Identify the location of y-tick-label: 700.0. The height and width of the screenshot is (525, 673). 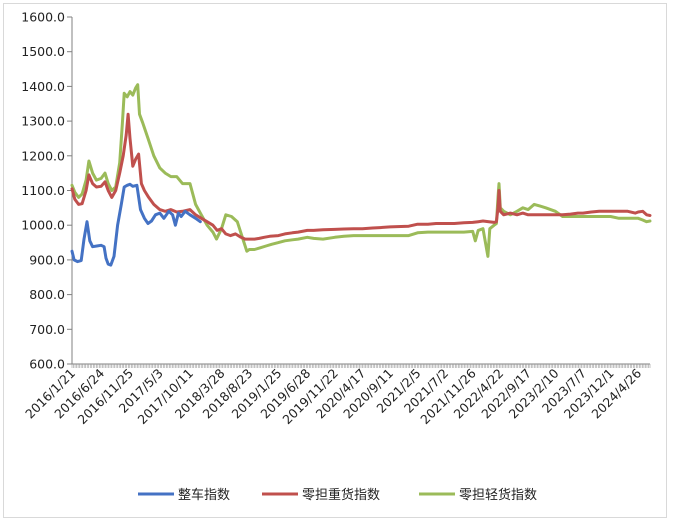
(47, 329).